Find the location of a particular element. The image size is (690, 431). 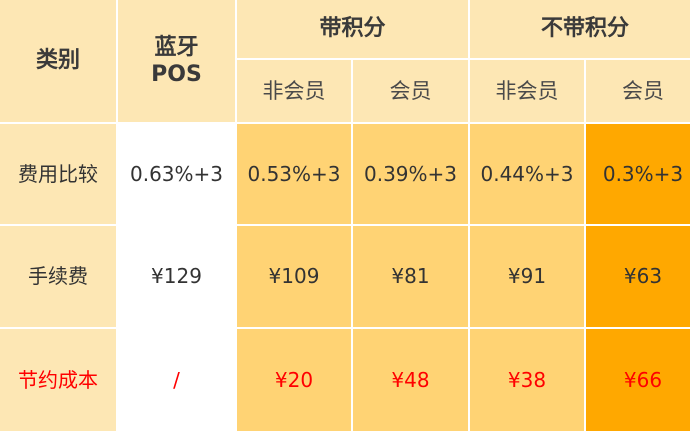

header-with-points-non-member: 非会员 is located at coordinates (294, 91).